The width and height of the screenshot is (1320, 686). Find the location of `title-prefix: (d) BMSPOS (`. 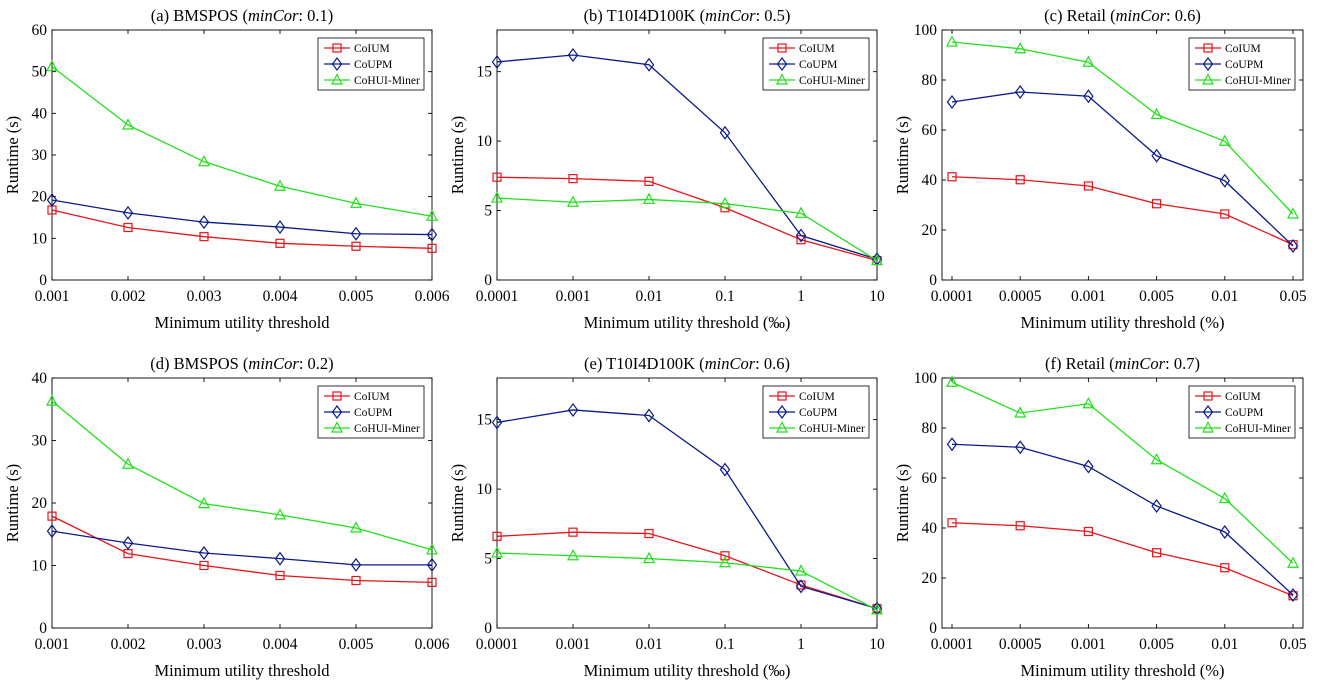

title-prefix: (d) BMSPOS ( is located at coordinates (199, 363).